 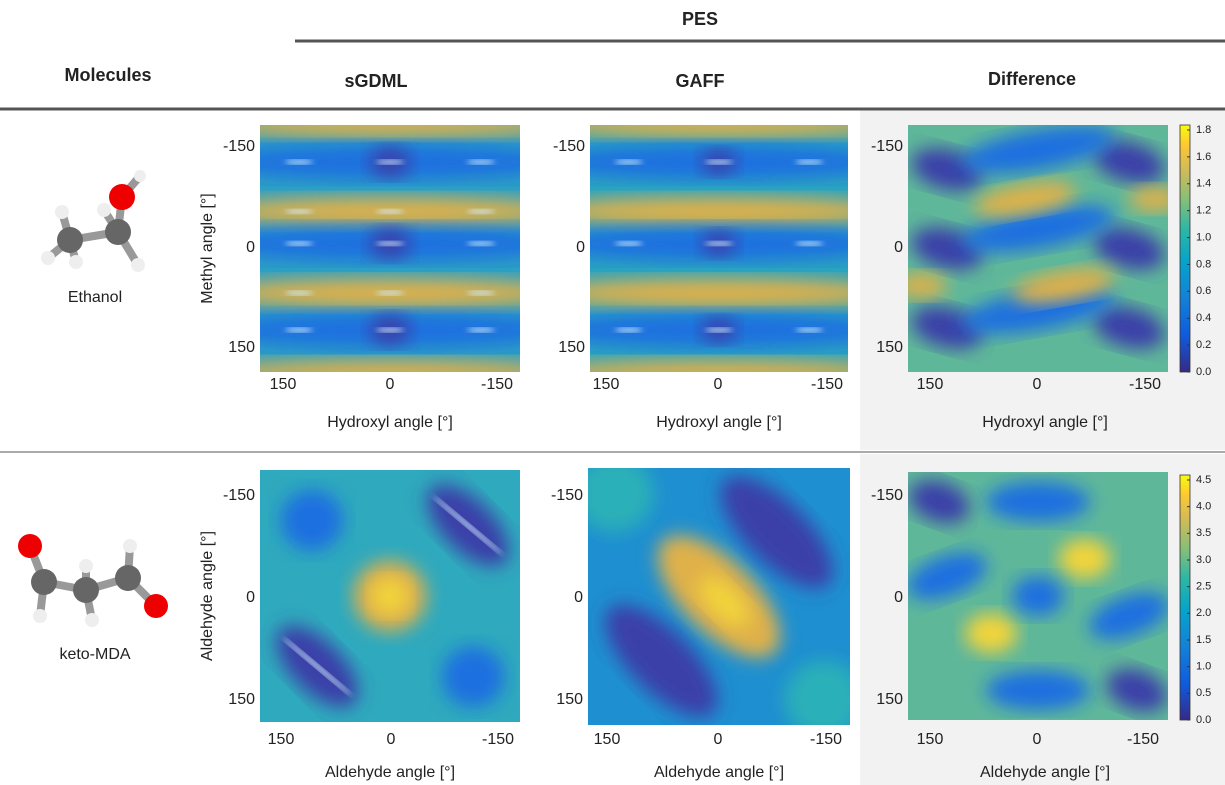 I want to click on group-title: PES, so click(x=700, y=19).